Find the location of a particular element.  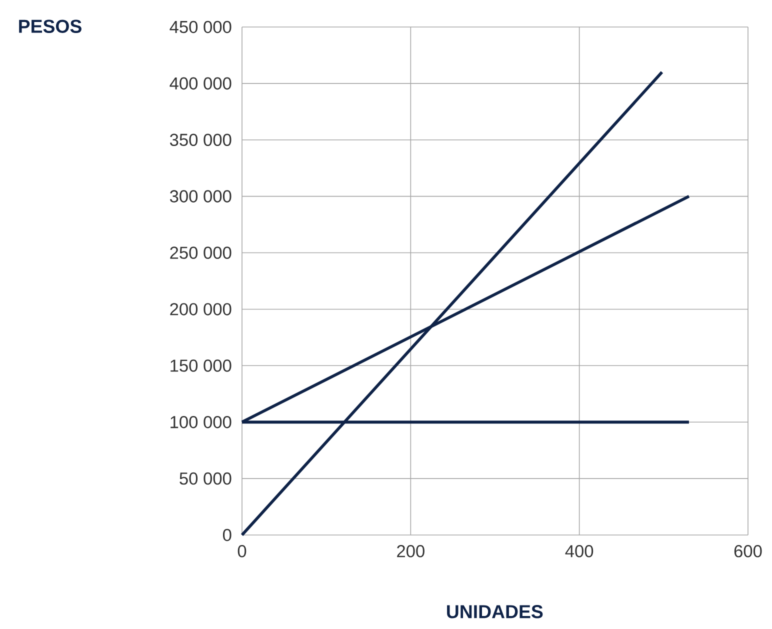

y-tick-label: 350 000 is located at coordinates (201, 140).